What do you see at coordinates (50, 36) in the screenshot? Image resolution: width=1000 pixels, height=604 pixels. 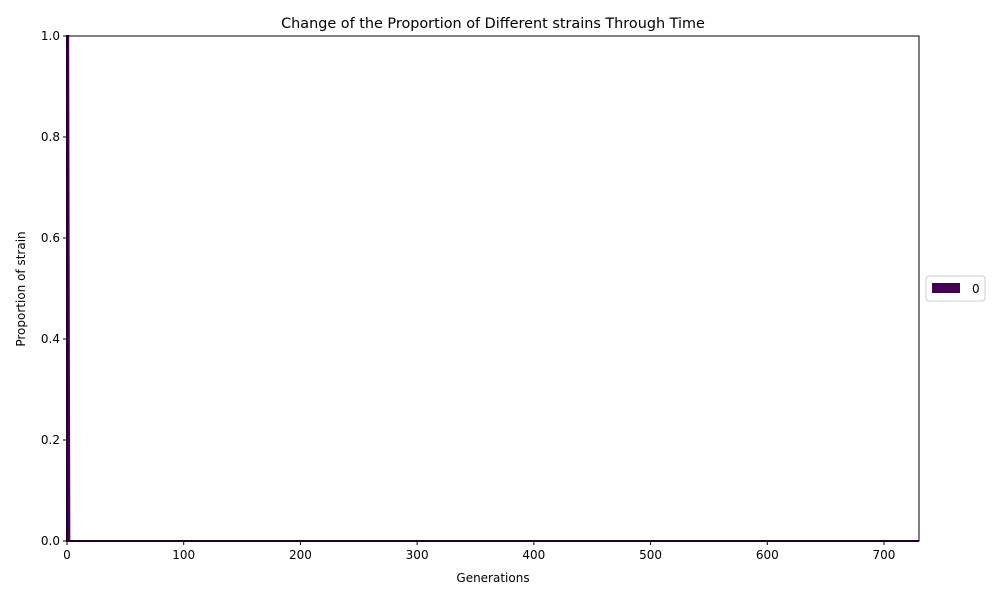 I see `y-tick-label: 1.0` at bounding box center [50, 36].